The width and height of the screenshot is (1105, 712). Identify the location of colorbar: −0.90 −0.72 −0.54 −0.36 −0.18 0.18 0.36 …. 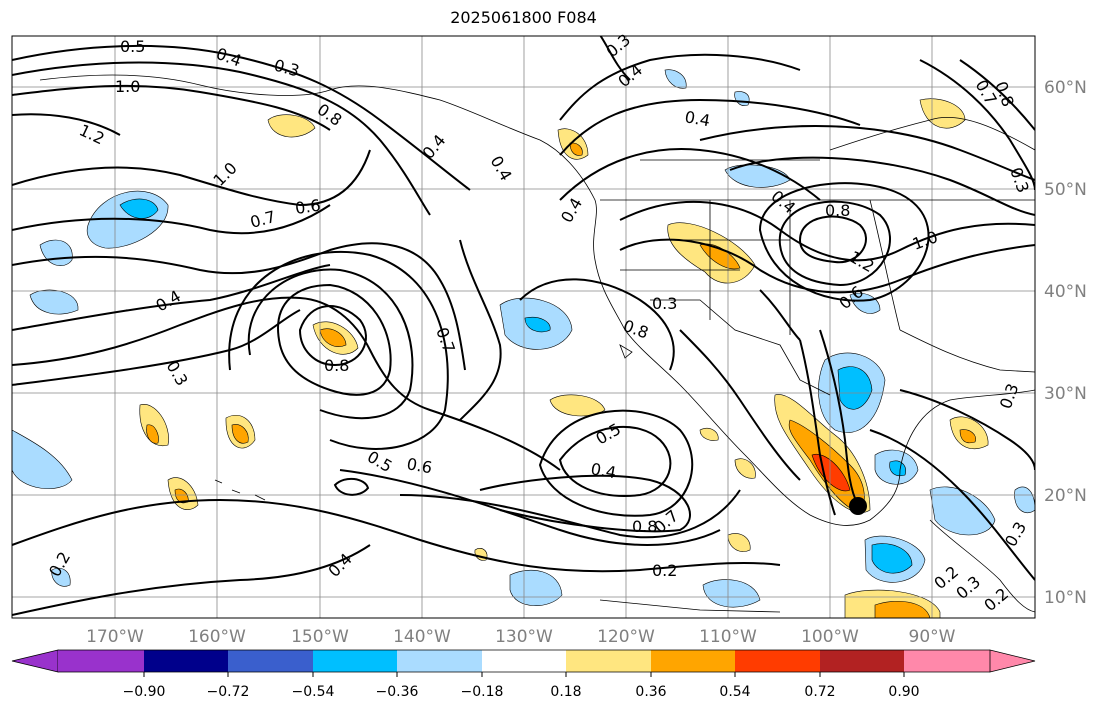
(523, 674).